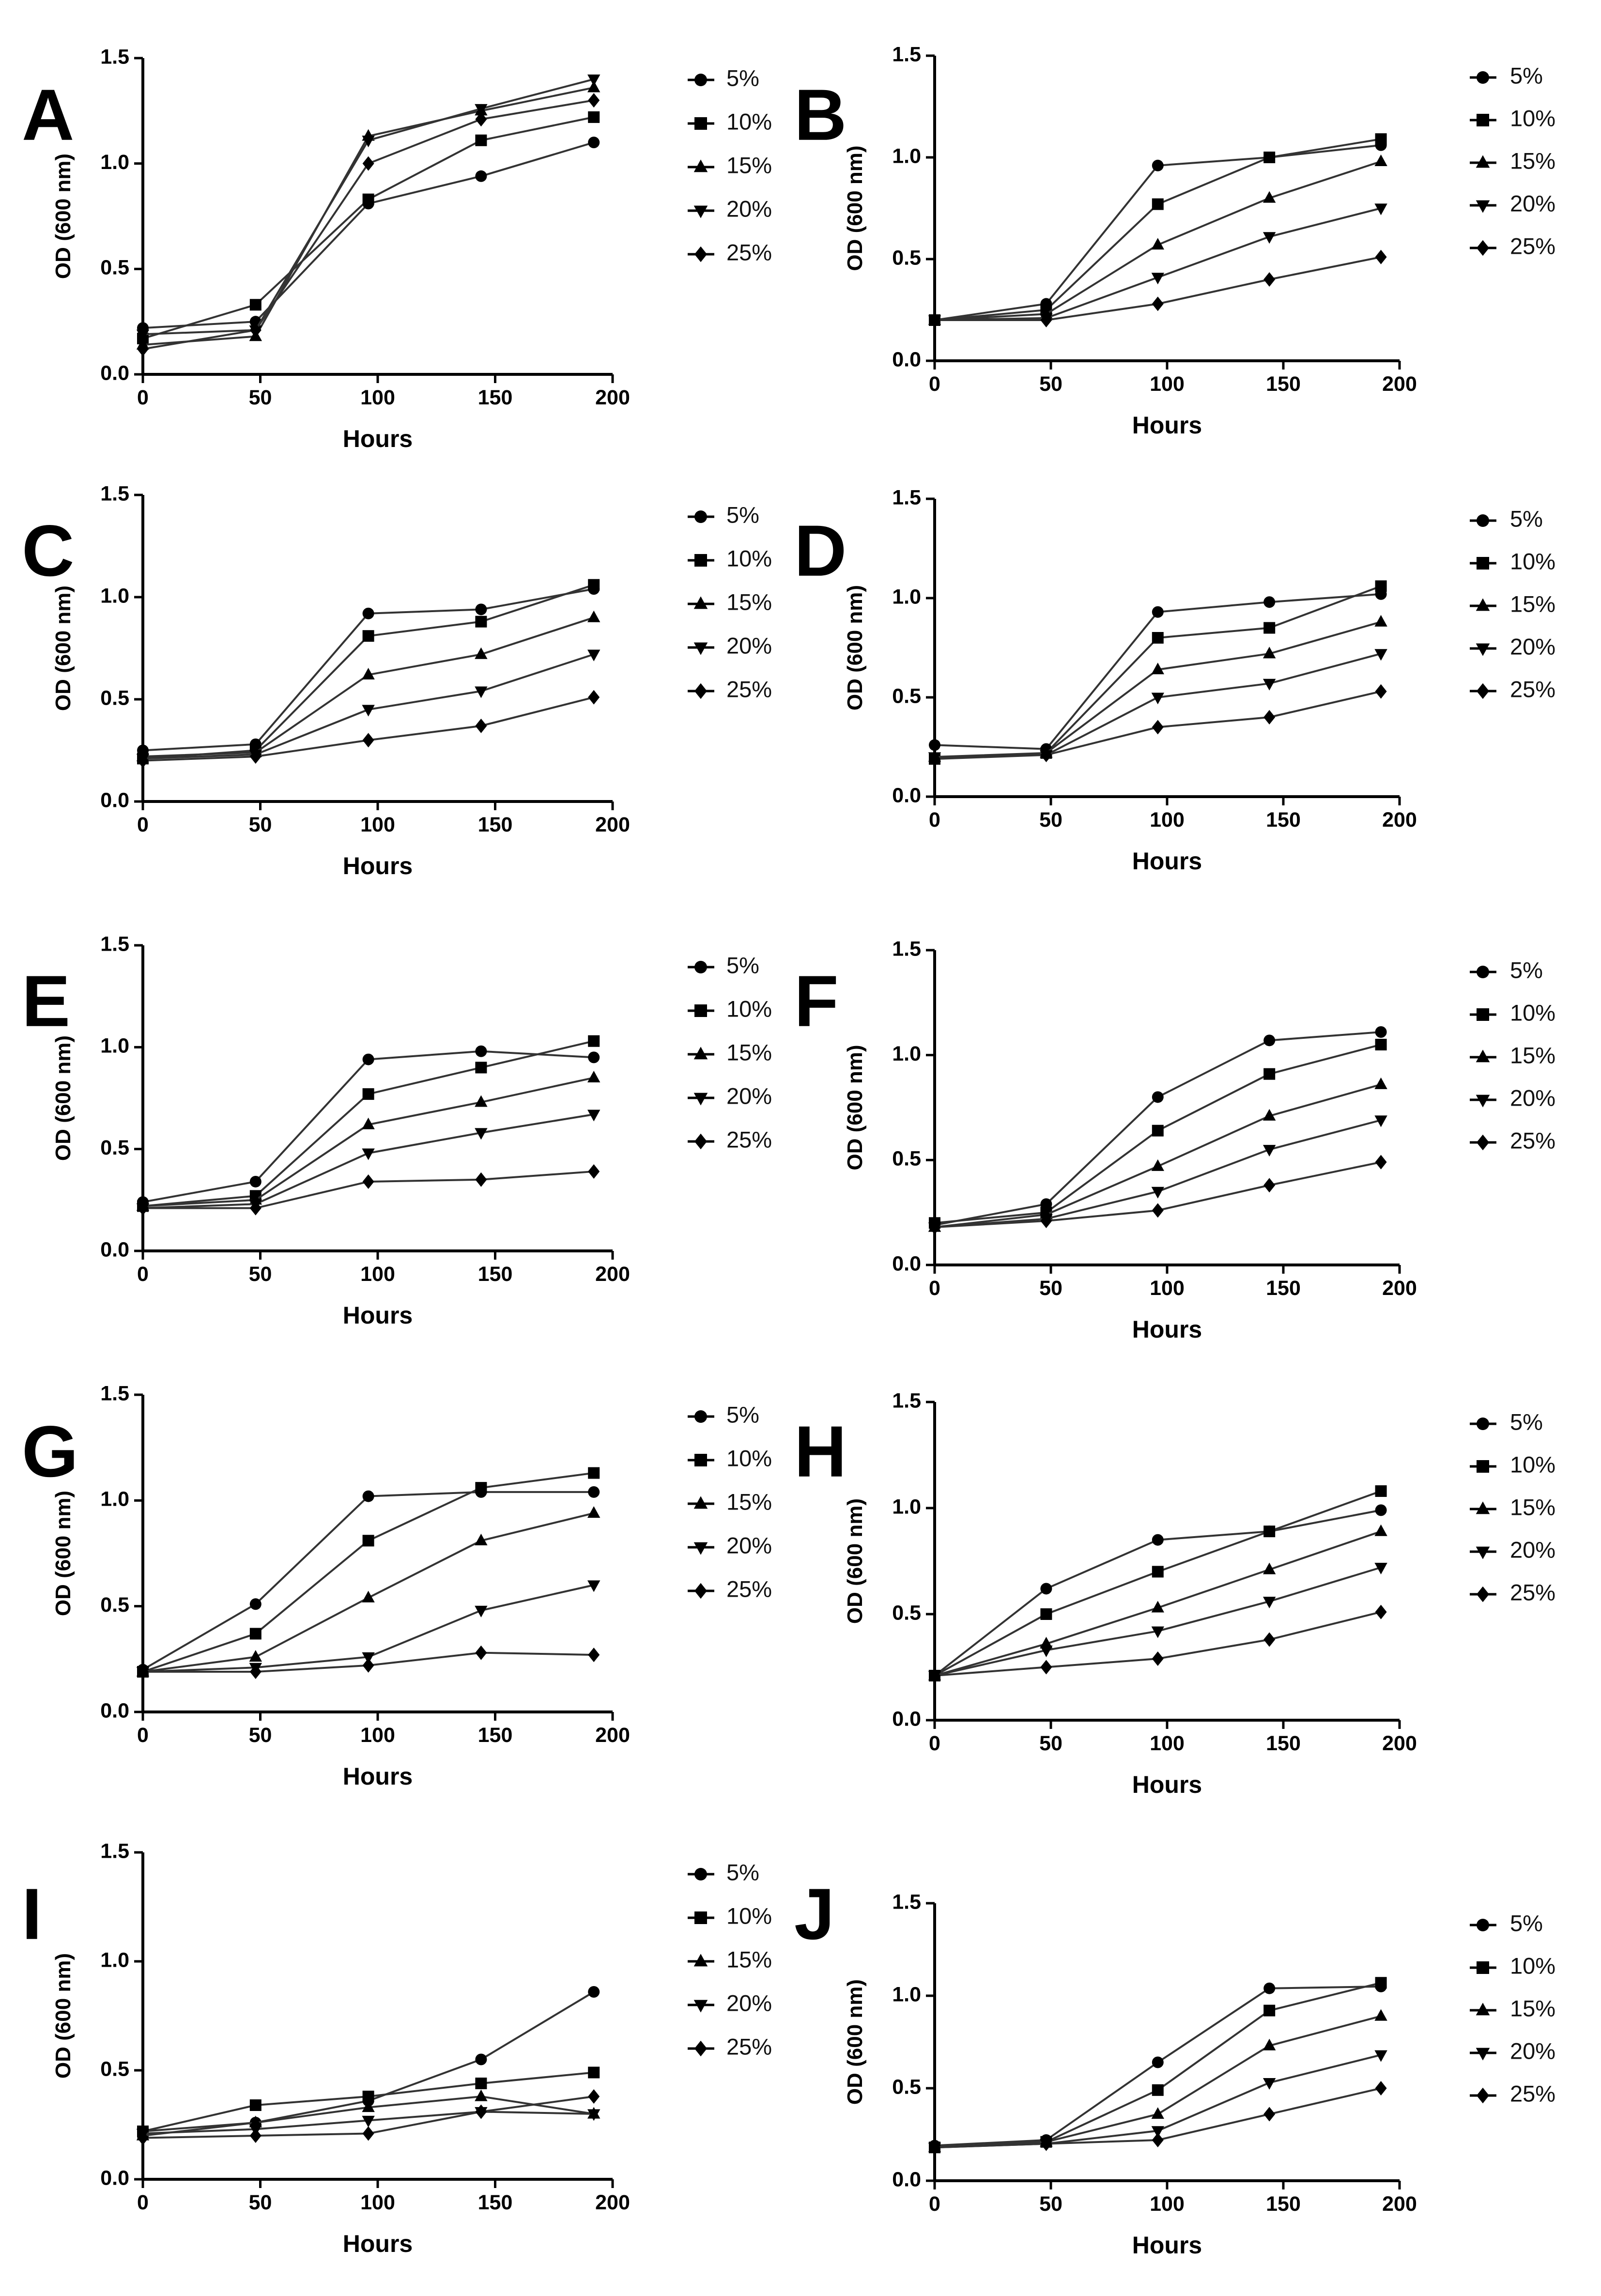  I want to click on legend-item: 25%, so click(1512, 246).